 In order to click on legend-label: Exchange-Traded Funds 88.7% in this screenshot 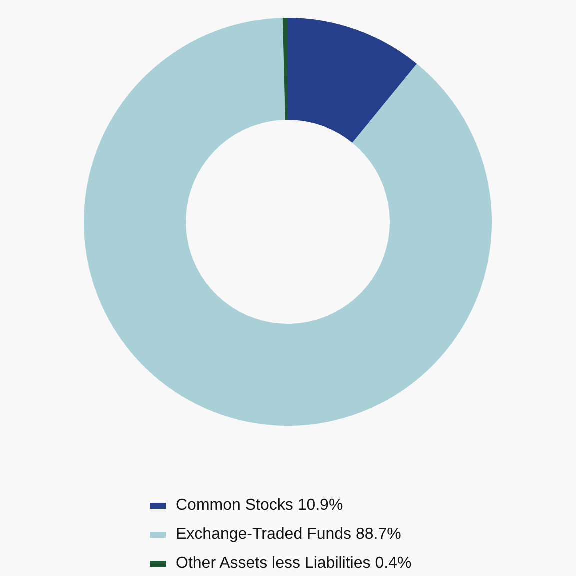, I will do `click(289, 535)`.